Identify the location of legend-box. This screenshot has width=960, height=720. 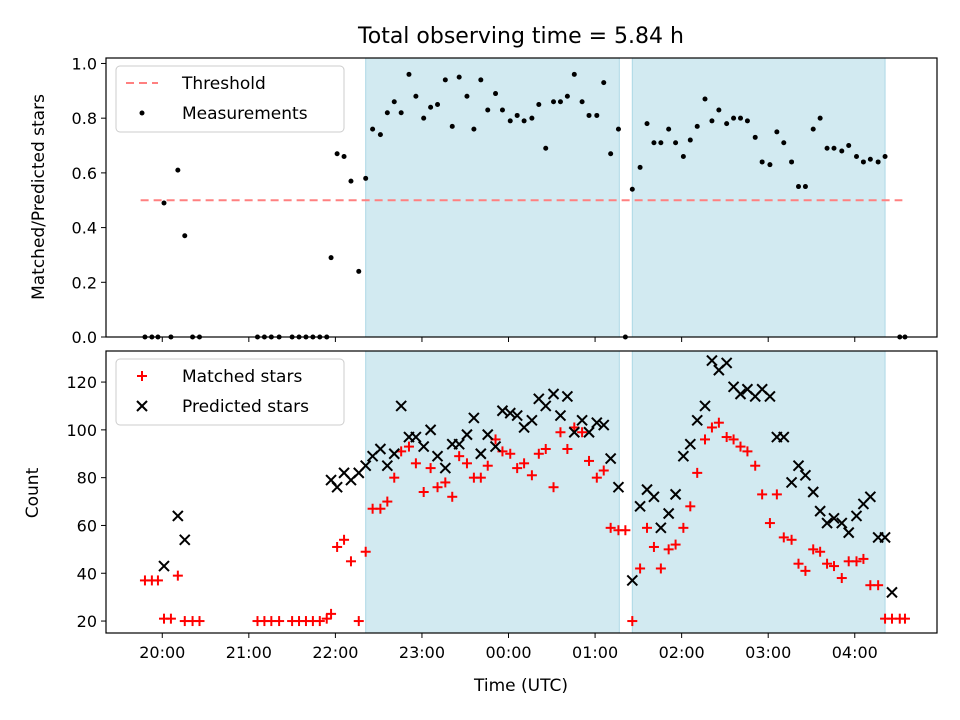
(230, 99).